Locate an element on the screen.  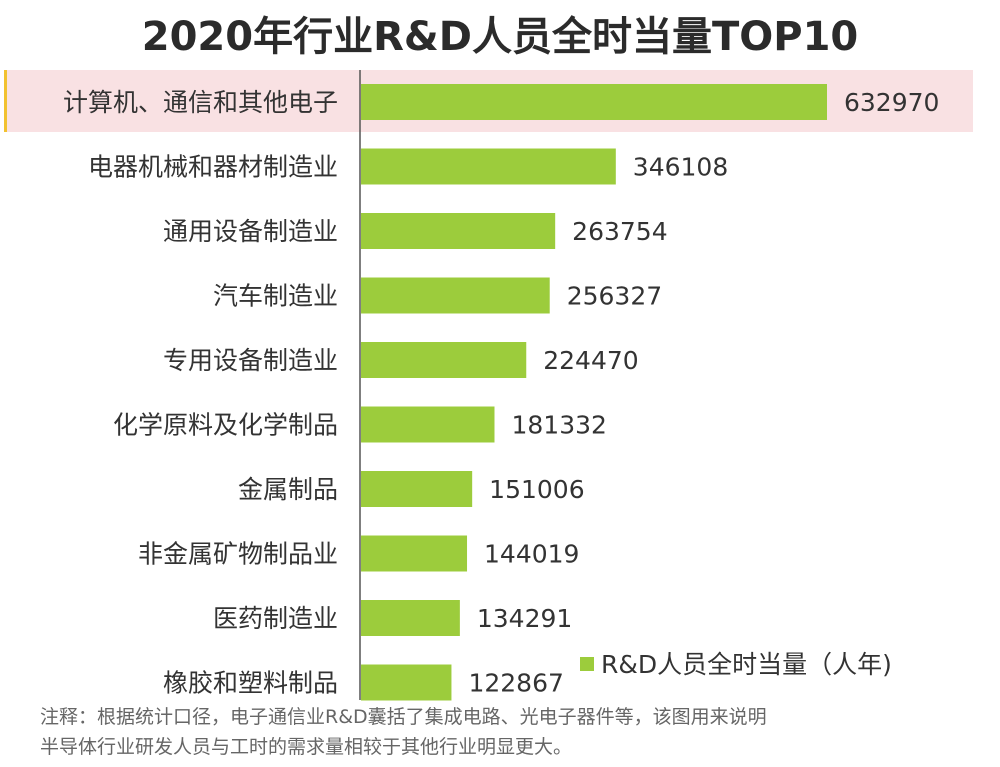
category-label: 非金属矿物制品业 is located at coordinates (238, 554).